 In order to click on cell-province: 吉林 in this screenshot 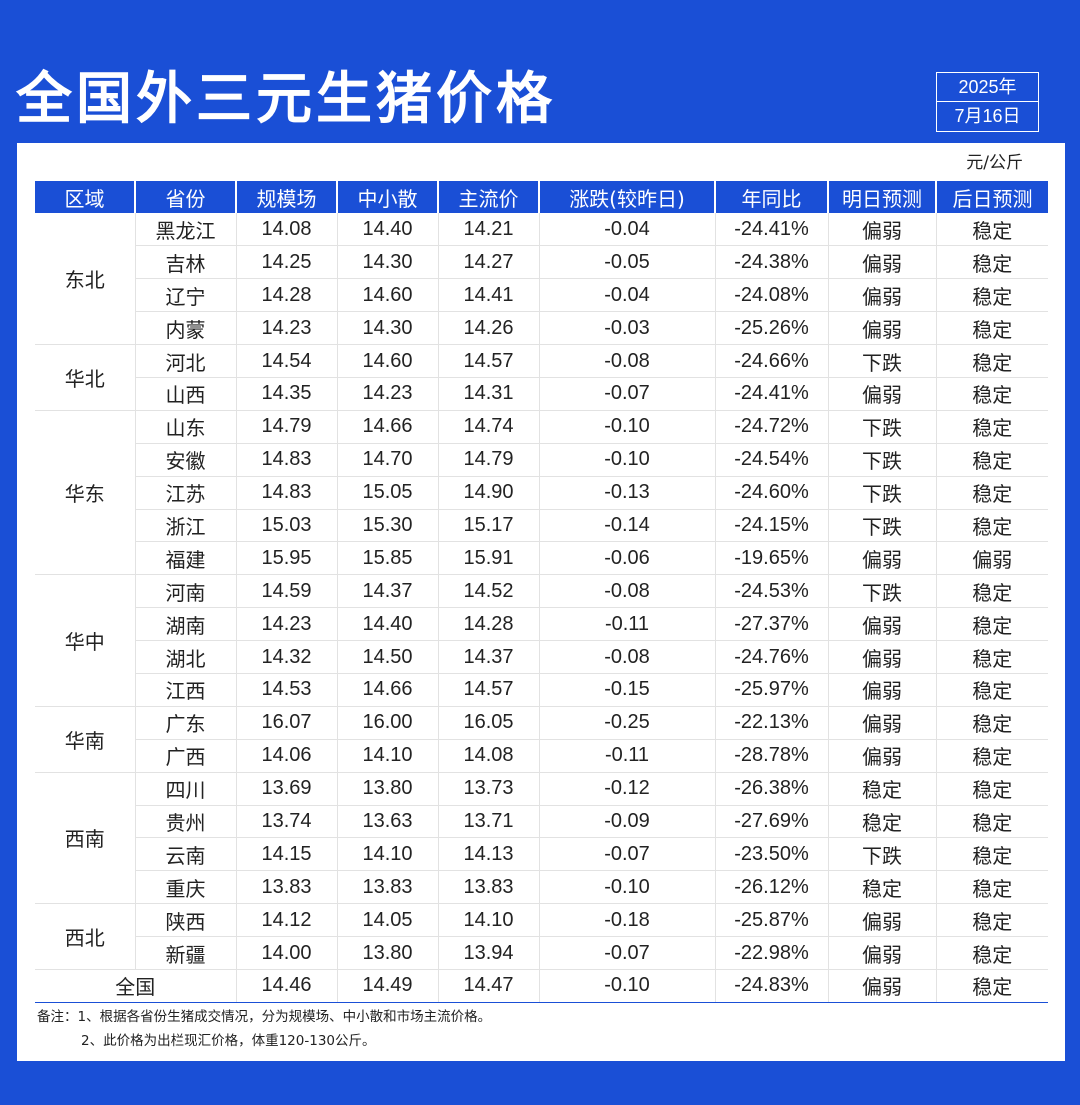, I will do `click(186, 262)`.